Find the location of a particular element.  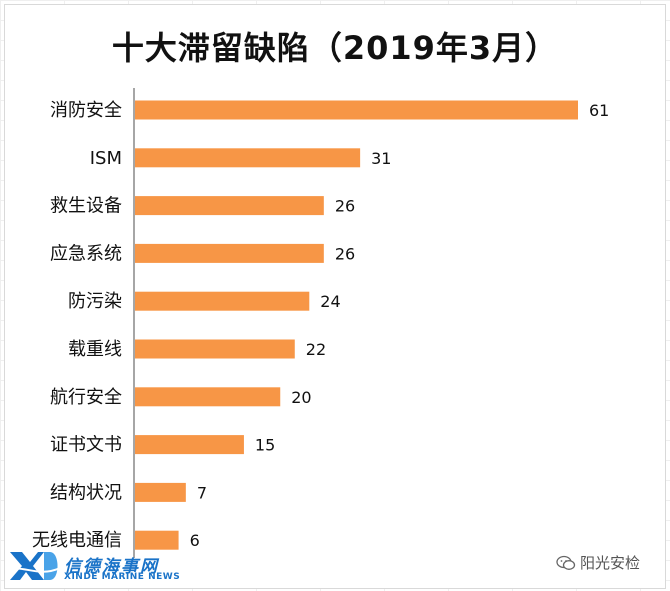

watermark-right-text: 阳光安检 is located at coordinates (610, 563).